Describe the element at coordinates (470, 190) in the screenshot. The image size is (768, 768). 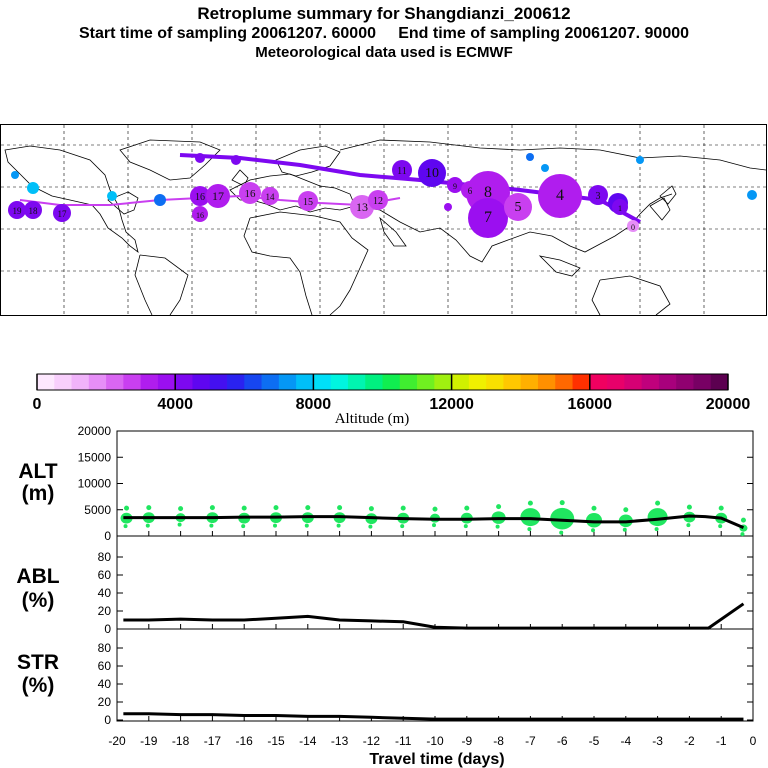
I see `plume-cluster: 6` at that location.